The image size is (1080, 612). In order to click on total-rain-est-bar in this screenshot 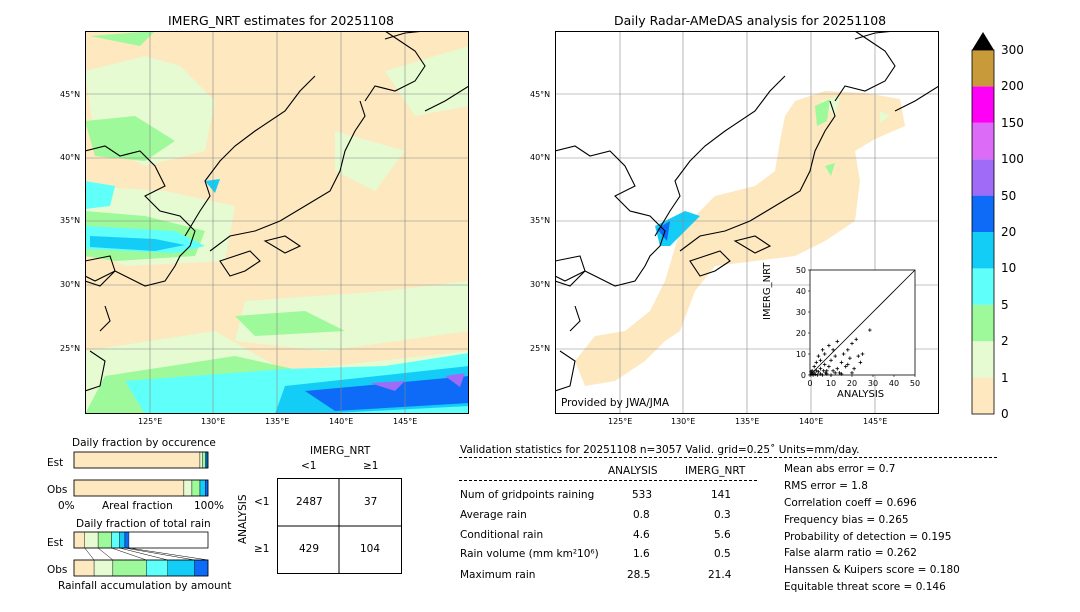, I will do `click(141, 540)`.